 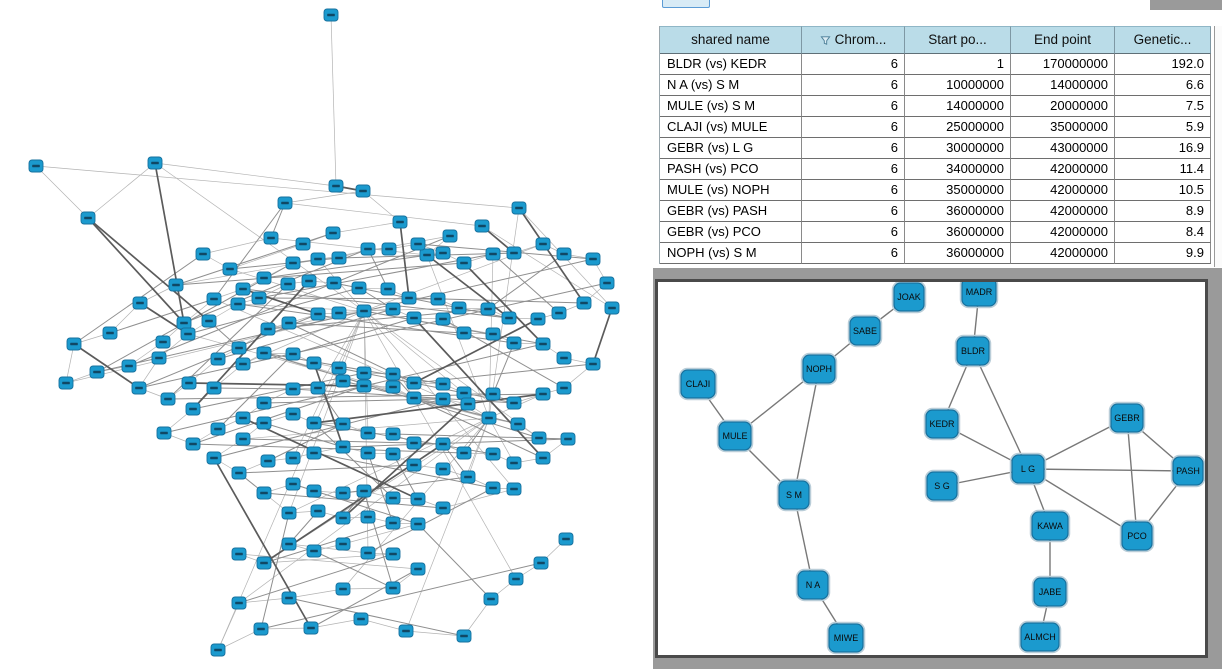 What do you see at coordinates (735, 436) in the screenshot?
I see `network-node-mule: MULE` at bounding box center [735, 436].